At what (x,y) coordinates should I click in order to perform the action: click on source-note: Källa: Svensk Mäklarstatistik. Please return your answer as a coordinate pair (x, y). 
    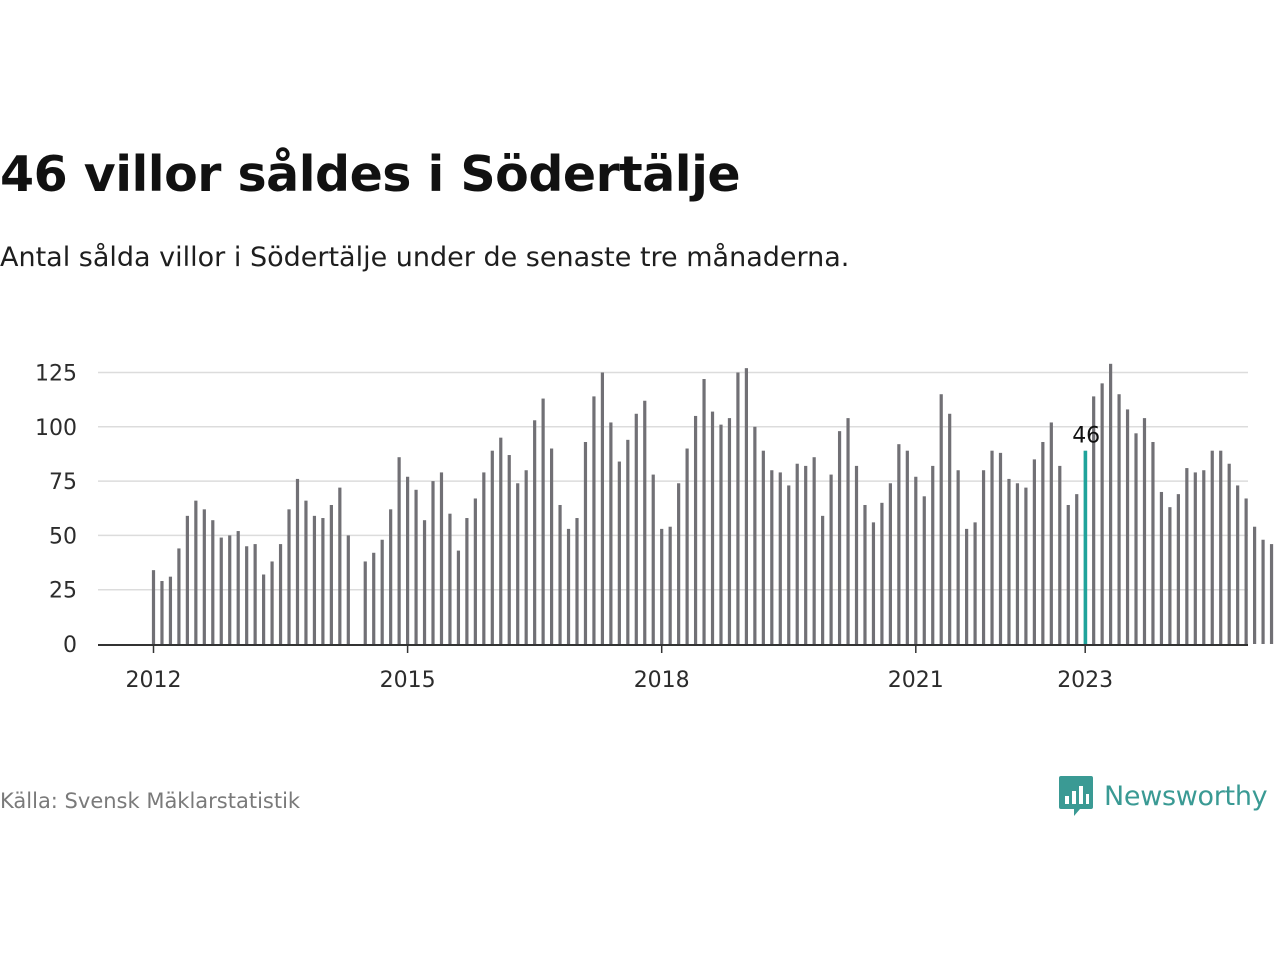
    Looking at the image, I should click on (150, 801).